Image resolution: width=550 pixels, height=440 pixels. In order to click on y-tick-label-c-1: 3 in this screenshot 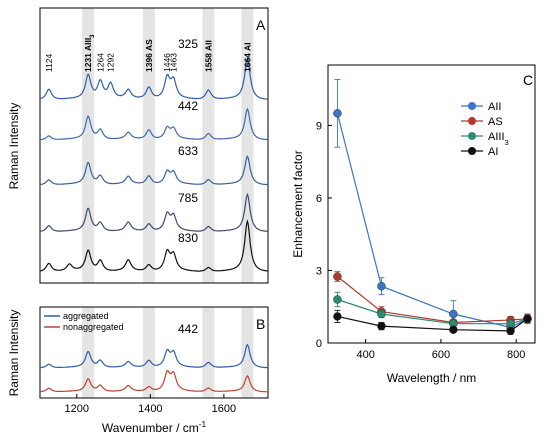, I will do `click(319, 271)`.